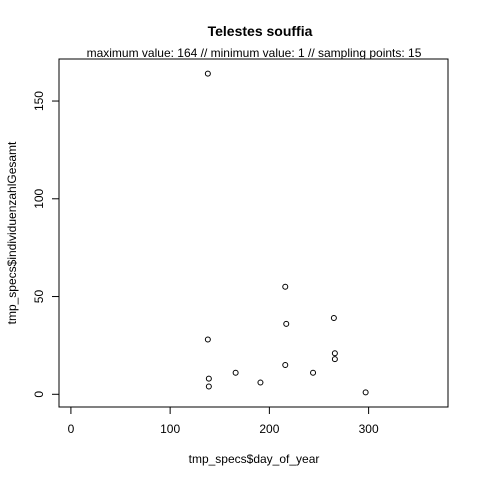  What do you see at coordinates (260, 31) in the screenshot?
I see `chart-title: Telestes souffia` at bounding box center [260, 31].